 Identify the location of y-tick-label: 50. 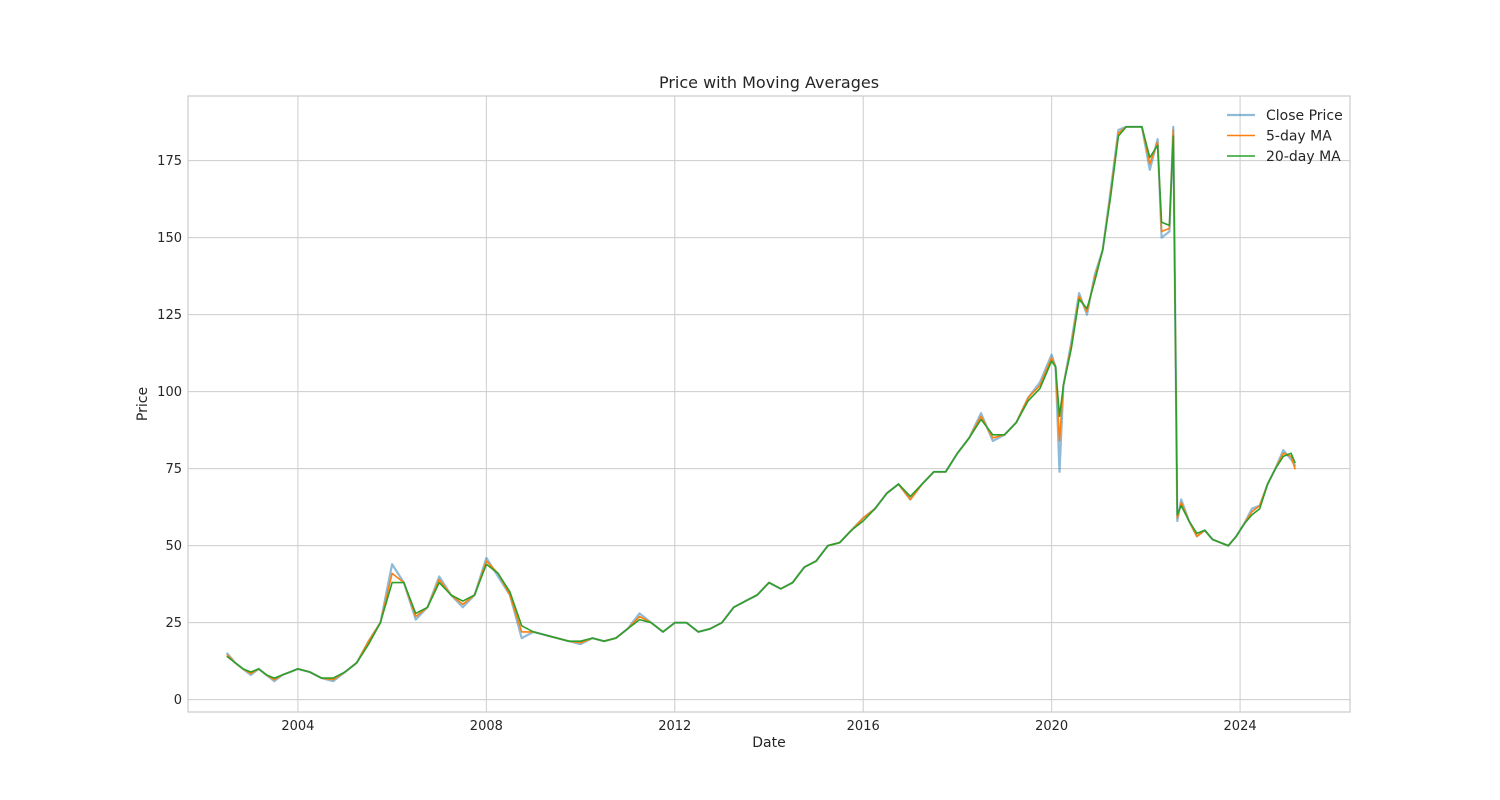
(173, 546).